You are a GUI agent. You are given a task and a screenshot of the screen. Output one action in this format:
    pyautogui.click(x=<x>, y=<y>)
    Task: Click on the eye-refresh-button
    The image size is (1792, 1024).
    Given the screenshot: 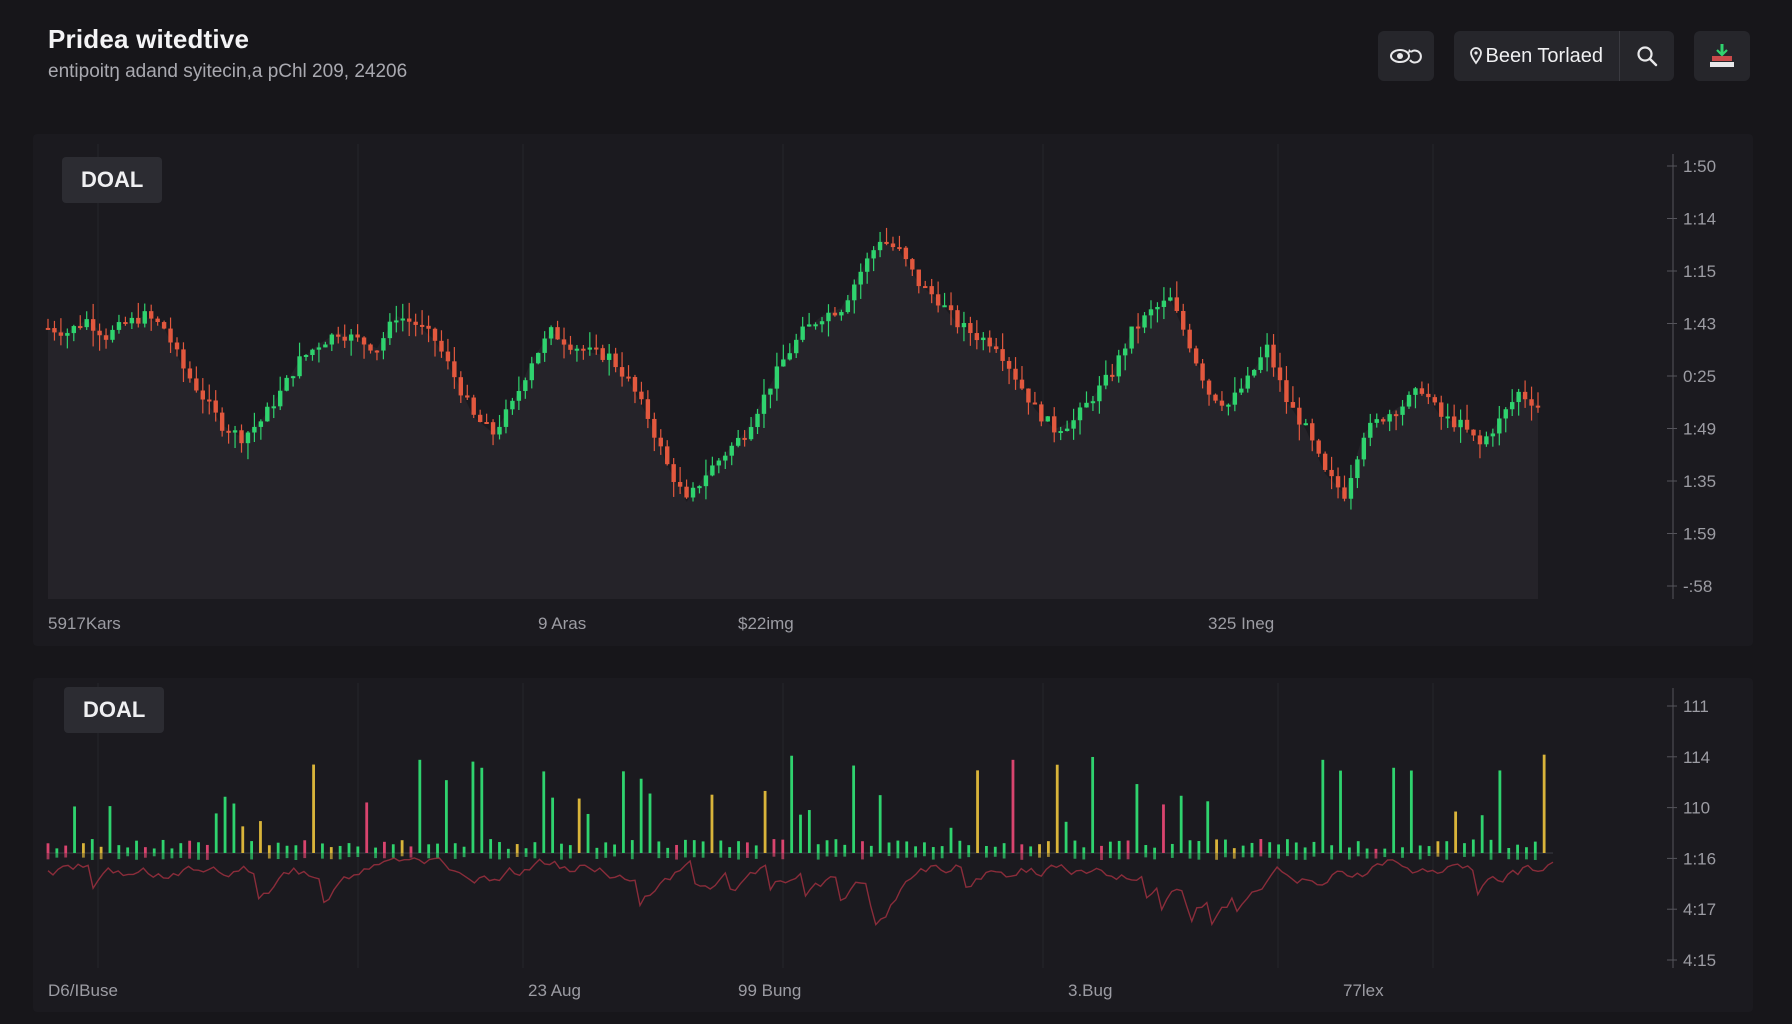 What is the action you would take?
    pyautogui.click(x=1405, y=56)
    